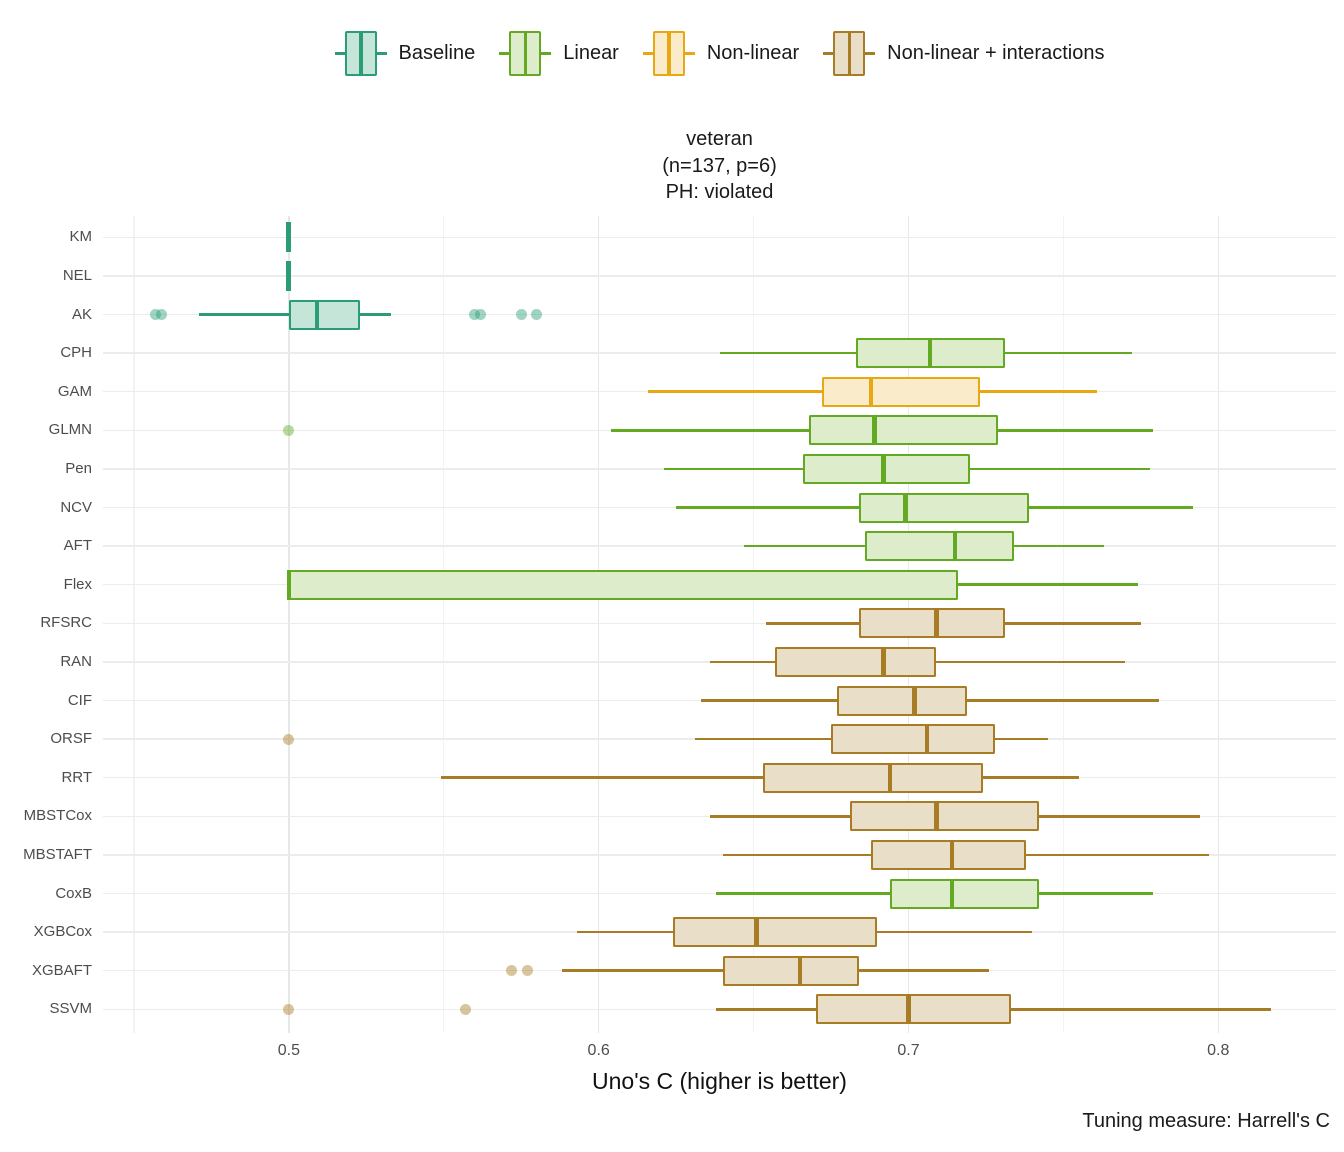 The image size is (1344, 1152). What do you see at coordinates (936, 623) in the screenshot?
I see `median-line-RFSRC` at bounding box center [936, 623].